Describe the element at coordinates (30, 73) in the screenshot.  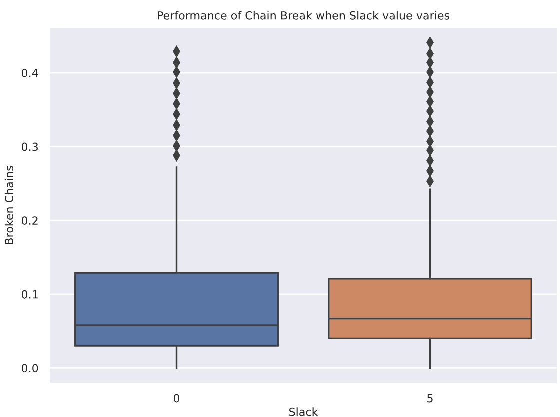
I see `y-tick-label: 0.4` at that location.